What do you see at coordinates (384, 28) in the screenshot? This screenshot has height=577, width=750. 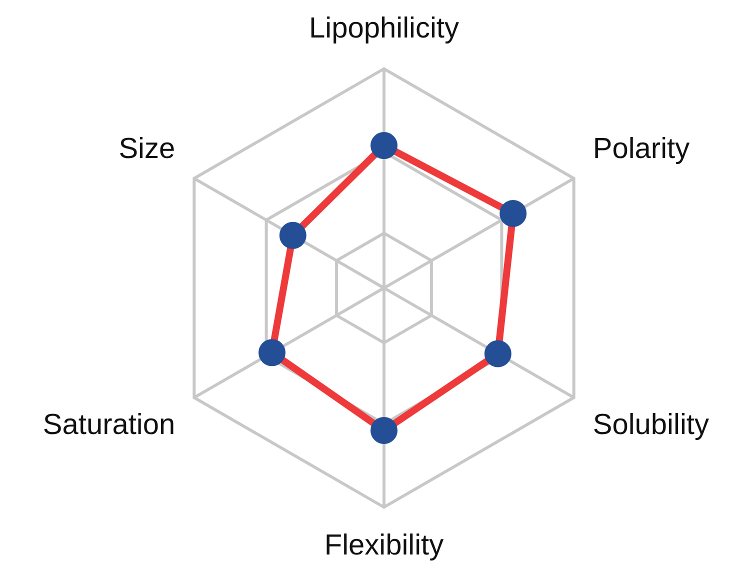 I see `spoke-label: Lipophilicity` at bounding box center [384, 28].